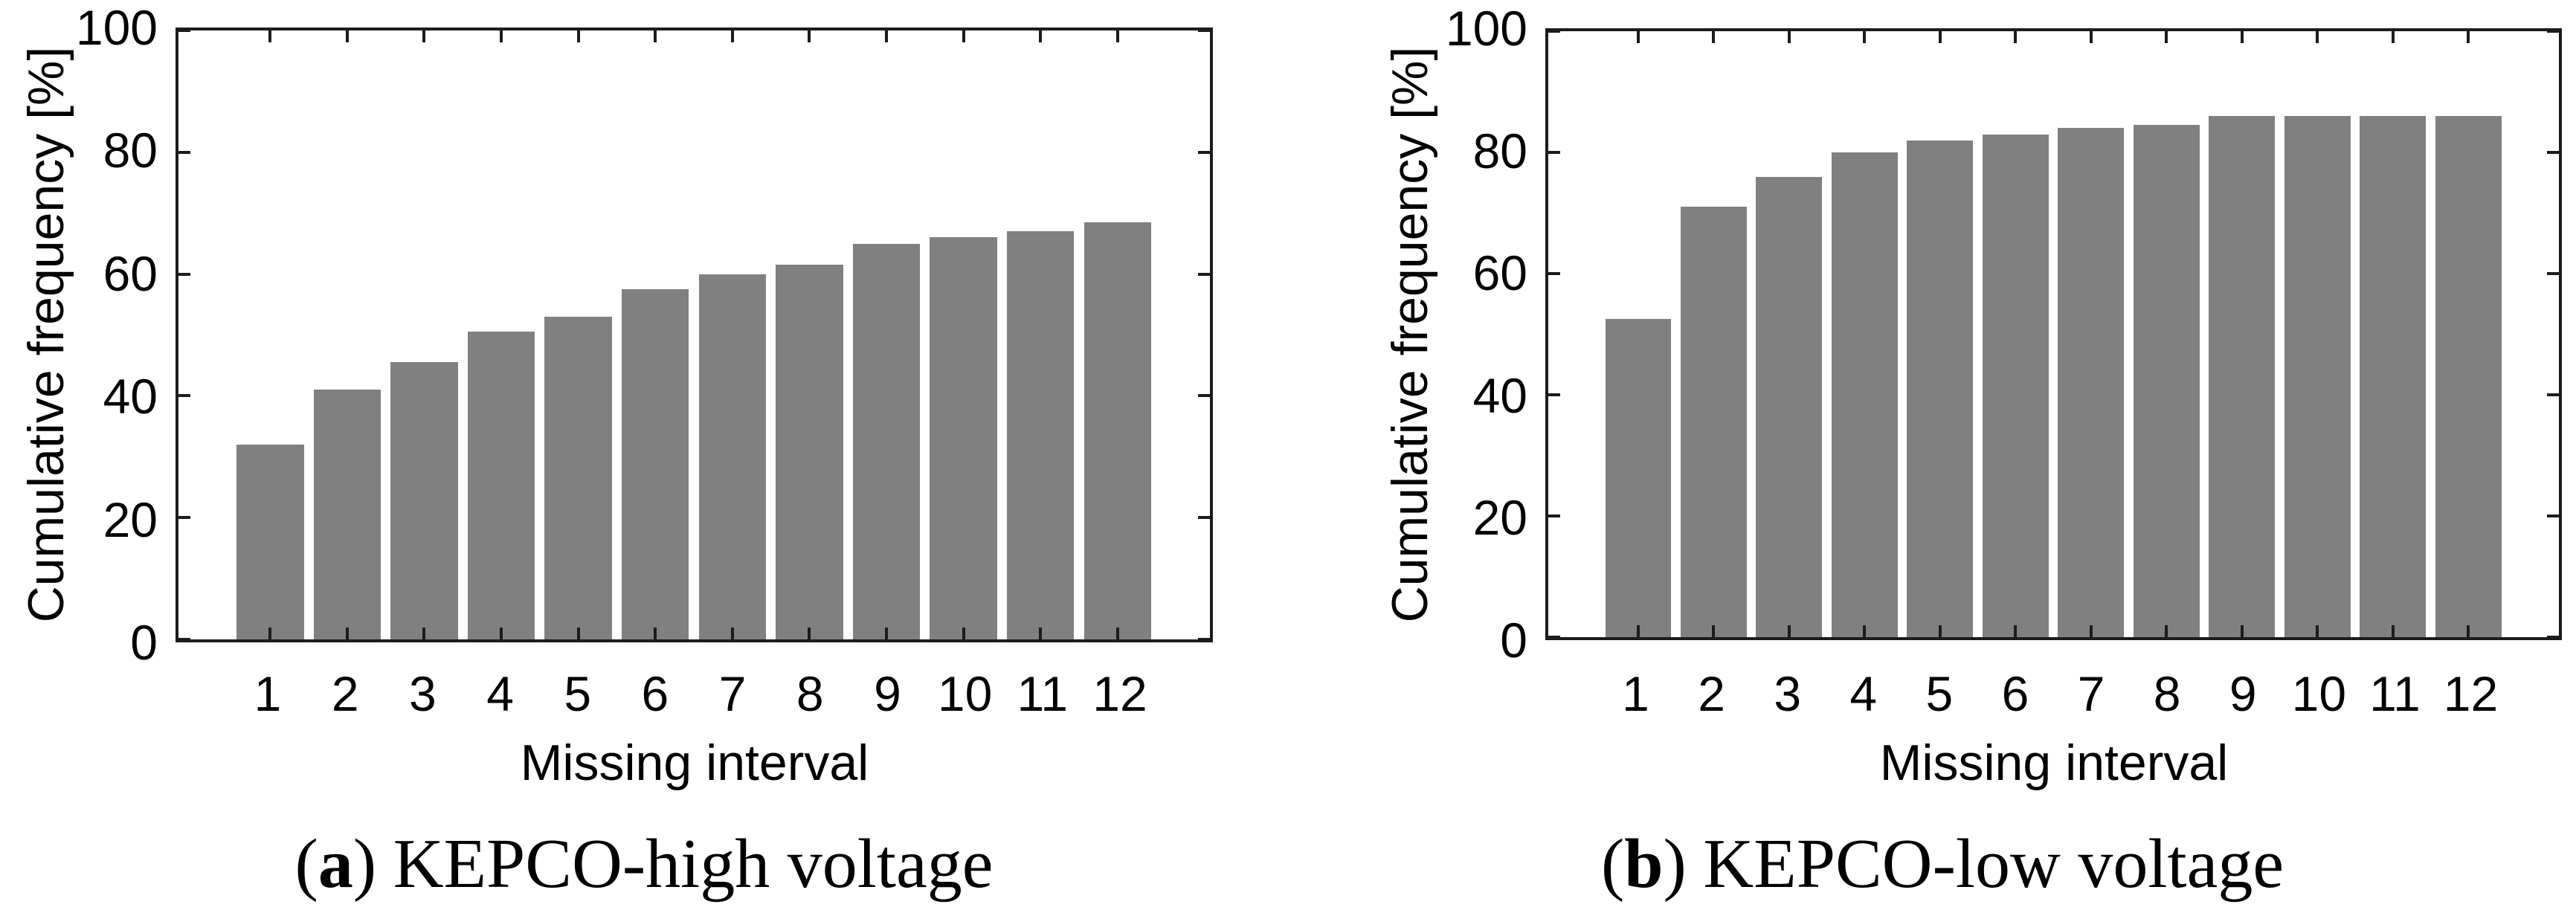  I want to click on subfigure-caption: (b) KEPCO-low voltage, so click(1942, 864).